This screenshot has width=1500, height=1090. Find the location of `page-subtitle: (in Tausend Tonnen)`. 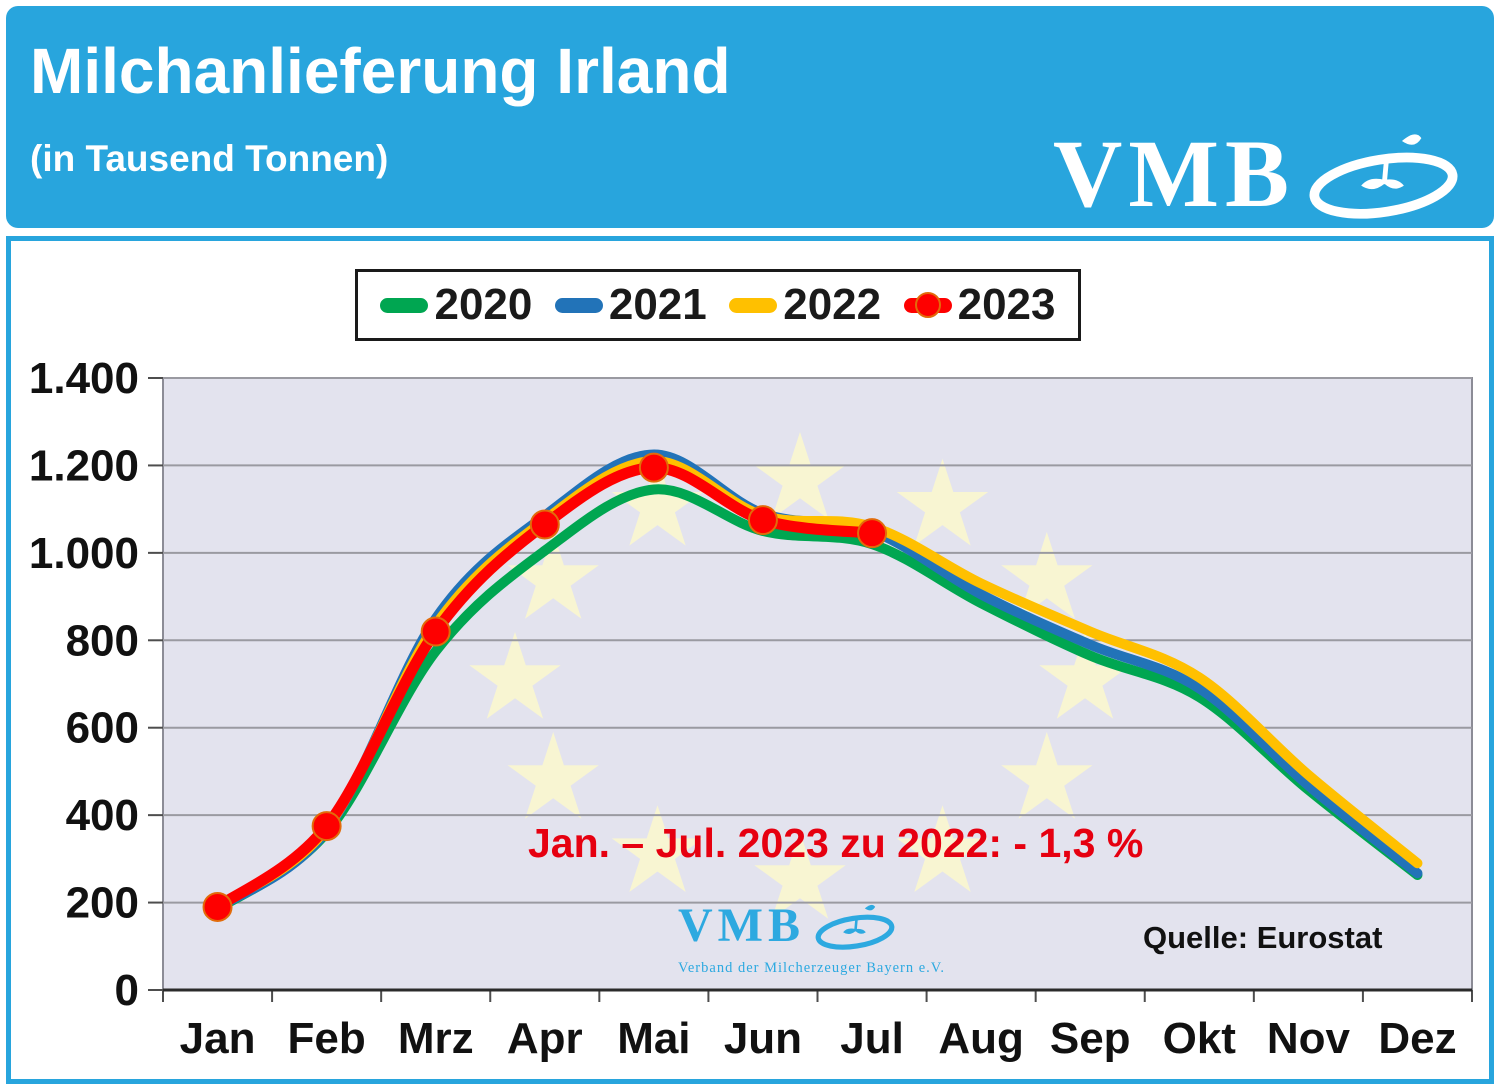

page-subtitle: (in Tausend Tonnen) is located at coordinates (209, 158).